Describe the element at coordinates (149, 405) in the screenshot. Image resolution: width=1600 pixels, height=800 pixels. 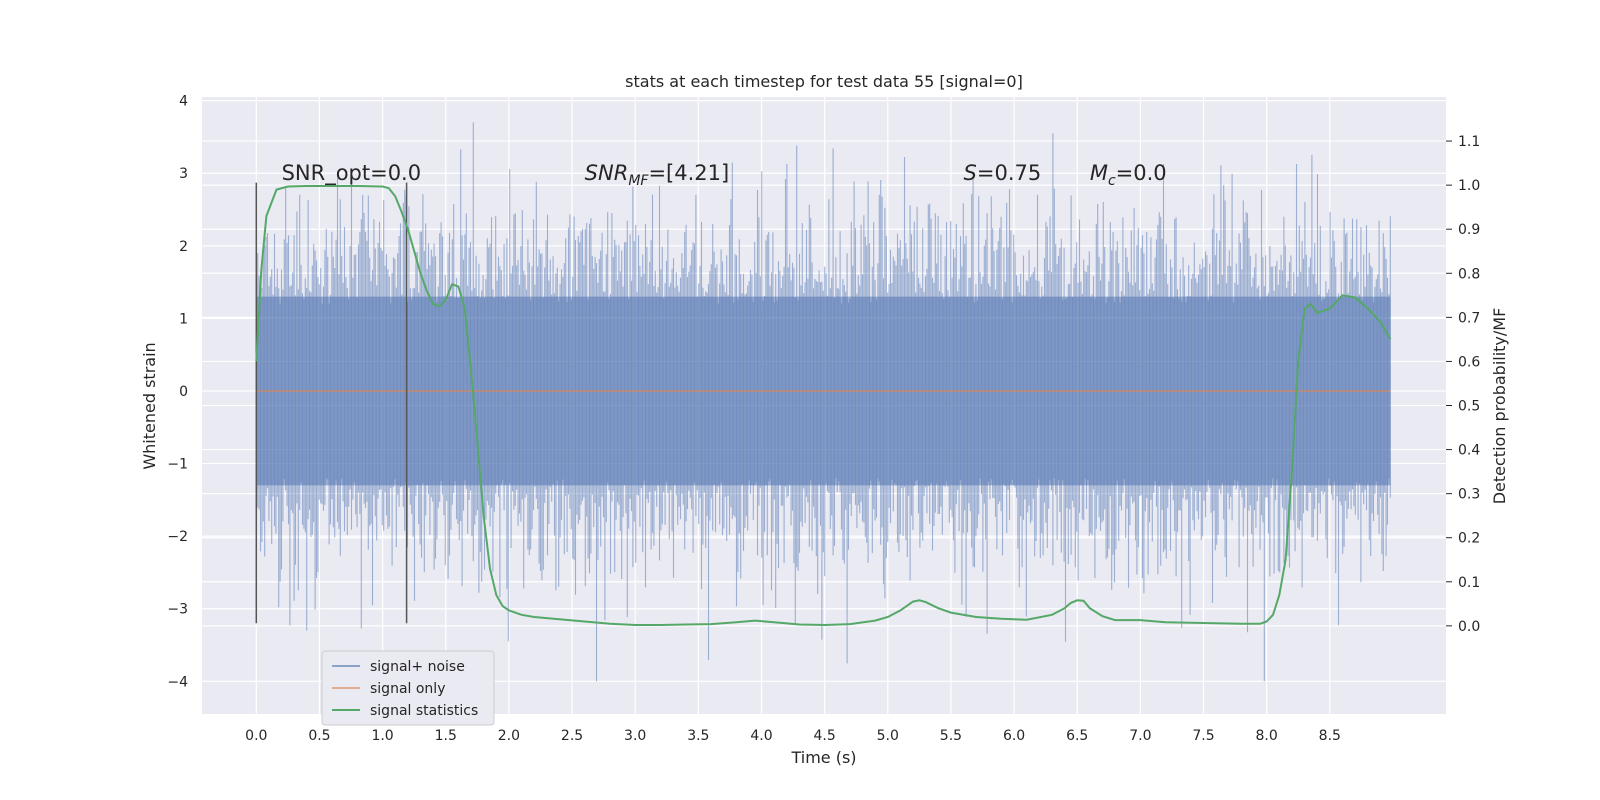
I see `y-axis-label: Whitened strain` at that location.